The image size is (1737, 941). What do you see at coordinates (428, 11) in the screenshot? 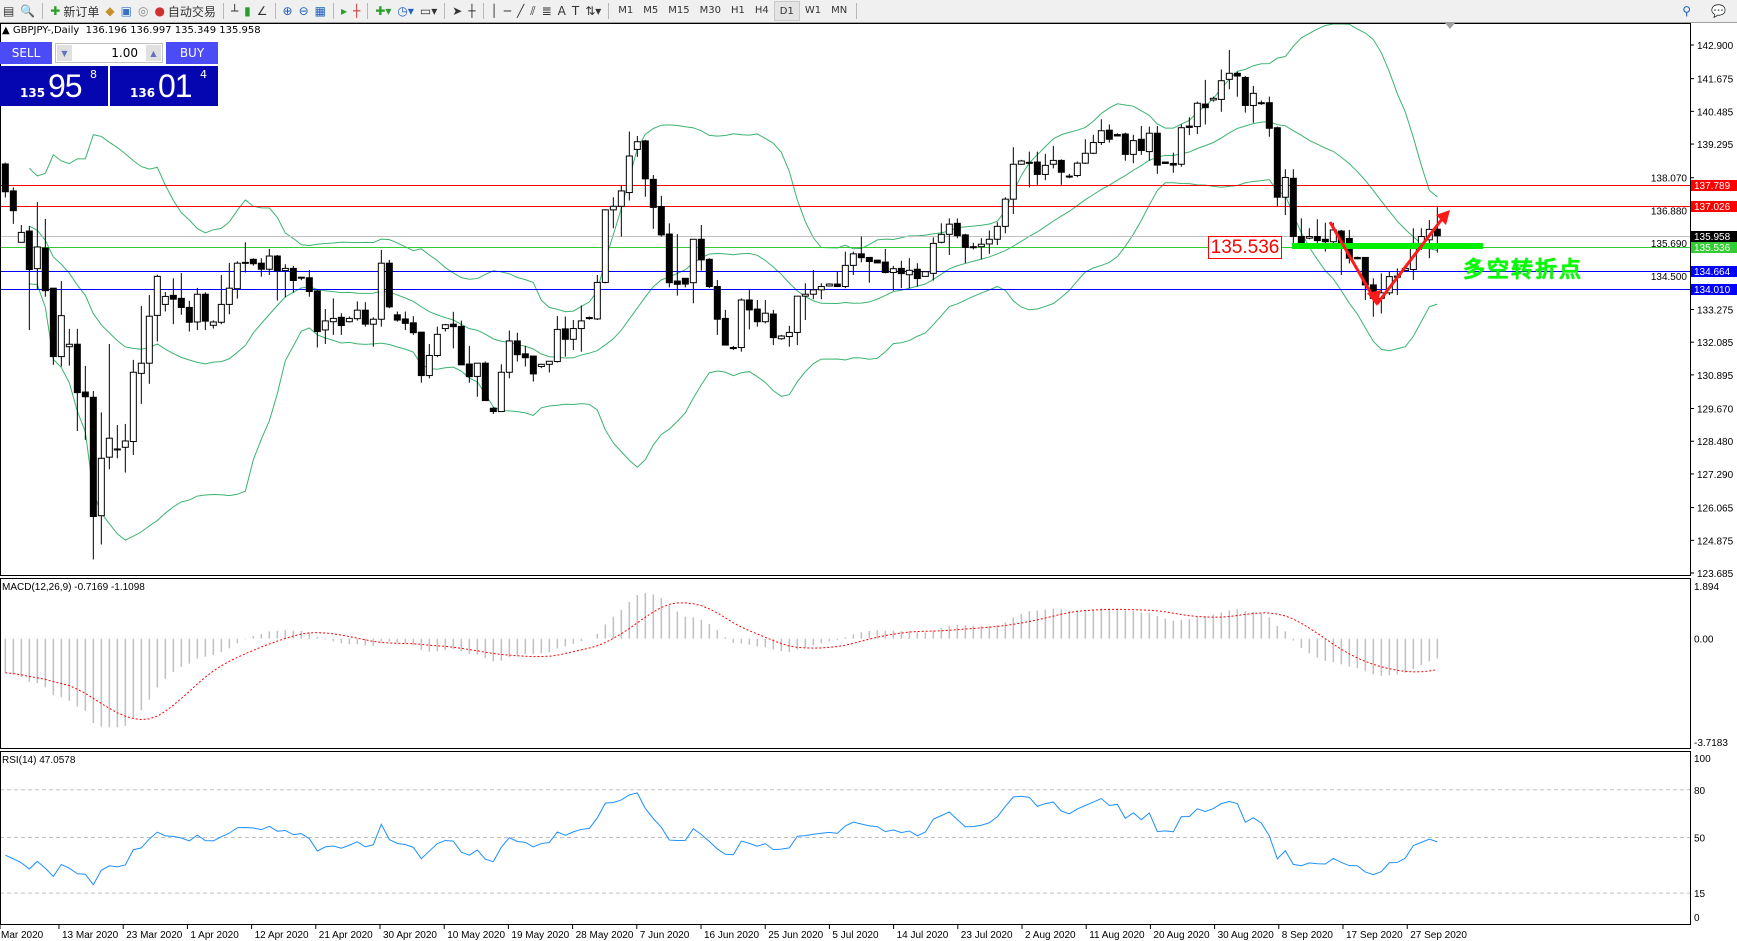
I see `templates-icon: ▭▾` at bounding box center [428, 11].